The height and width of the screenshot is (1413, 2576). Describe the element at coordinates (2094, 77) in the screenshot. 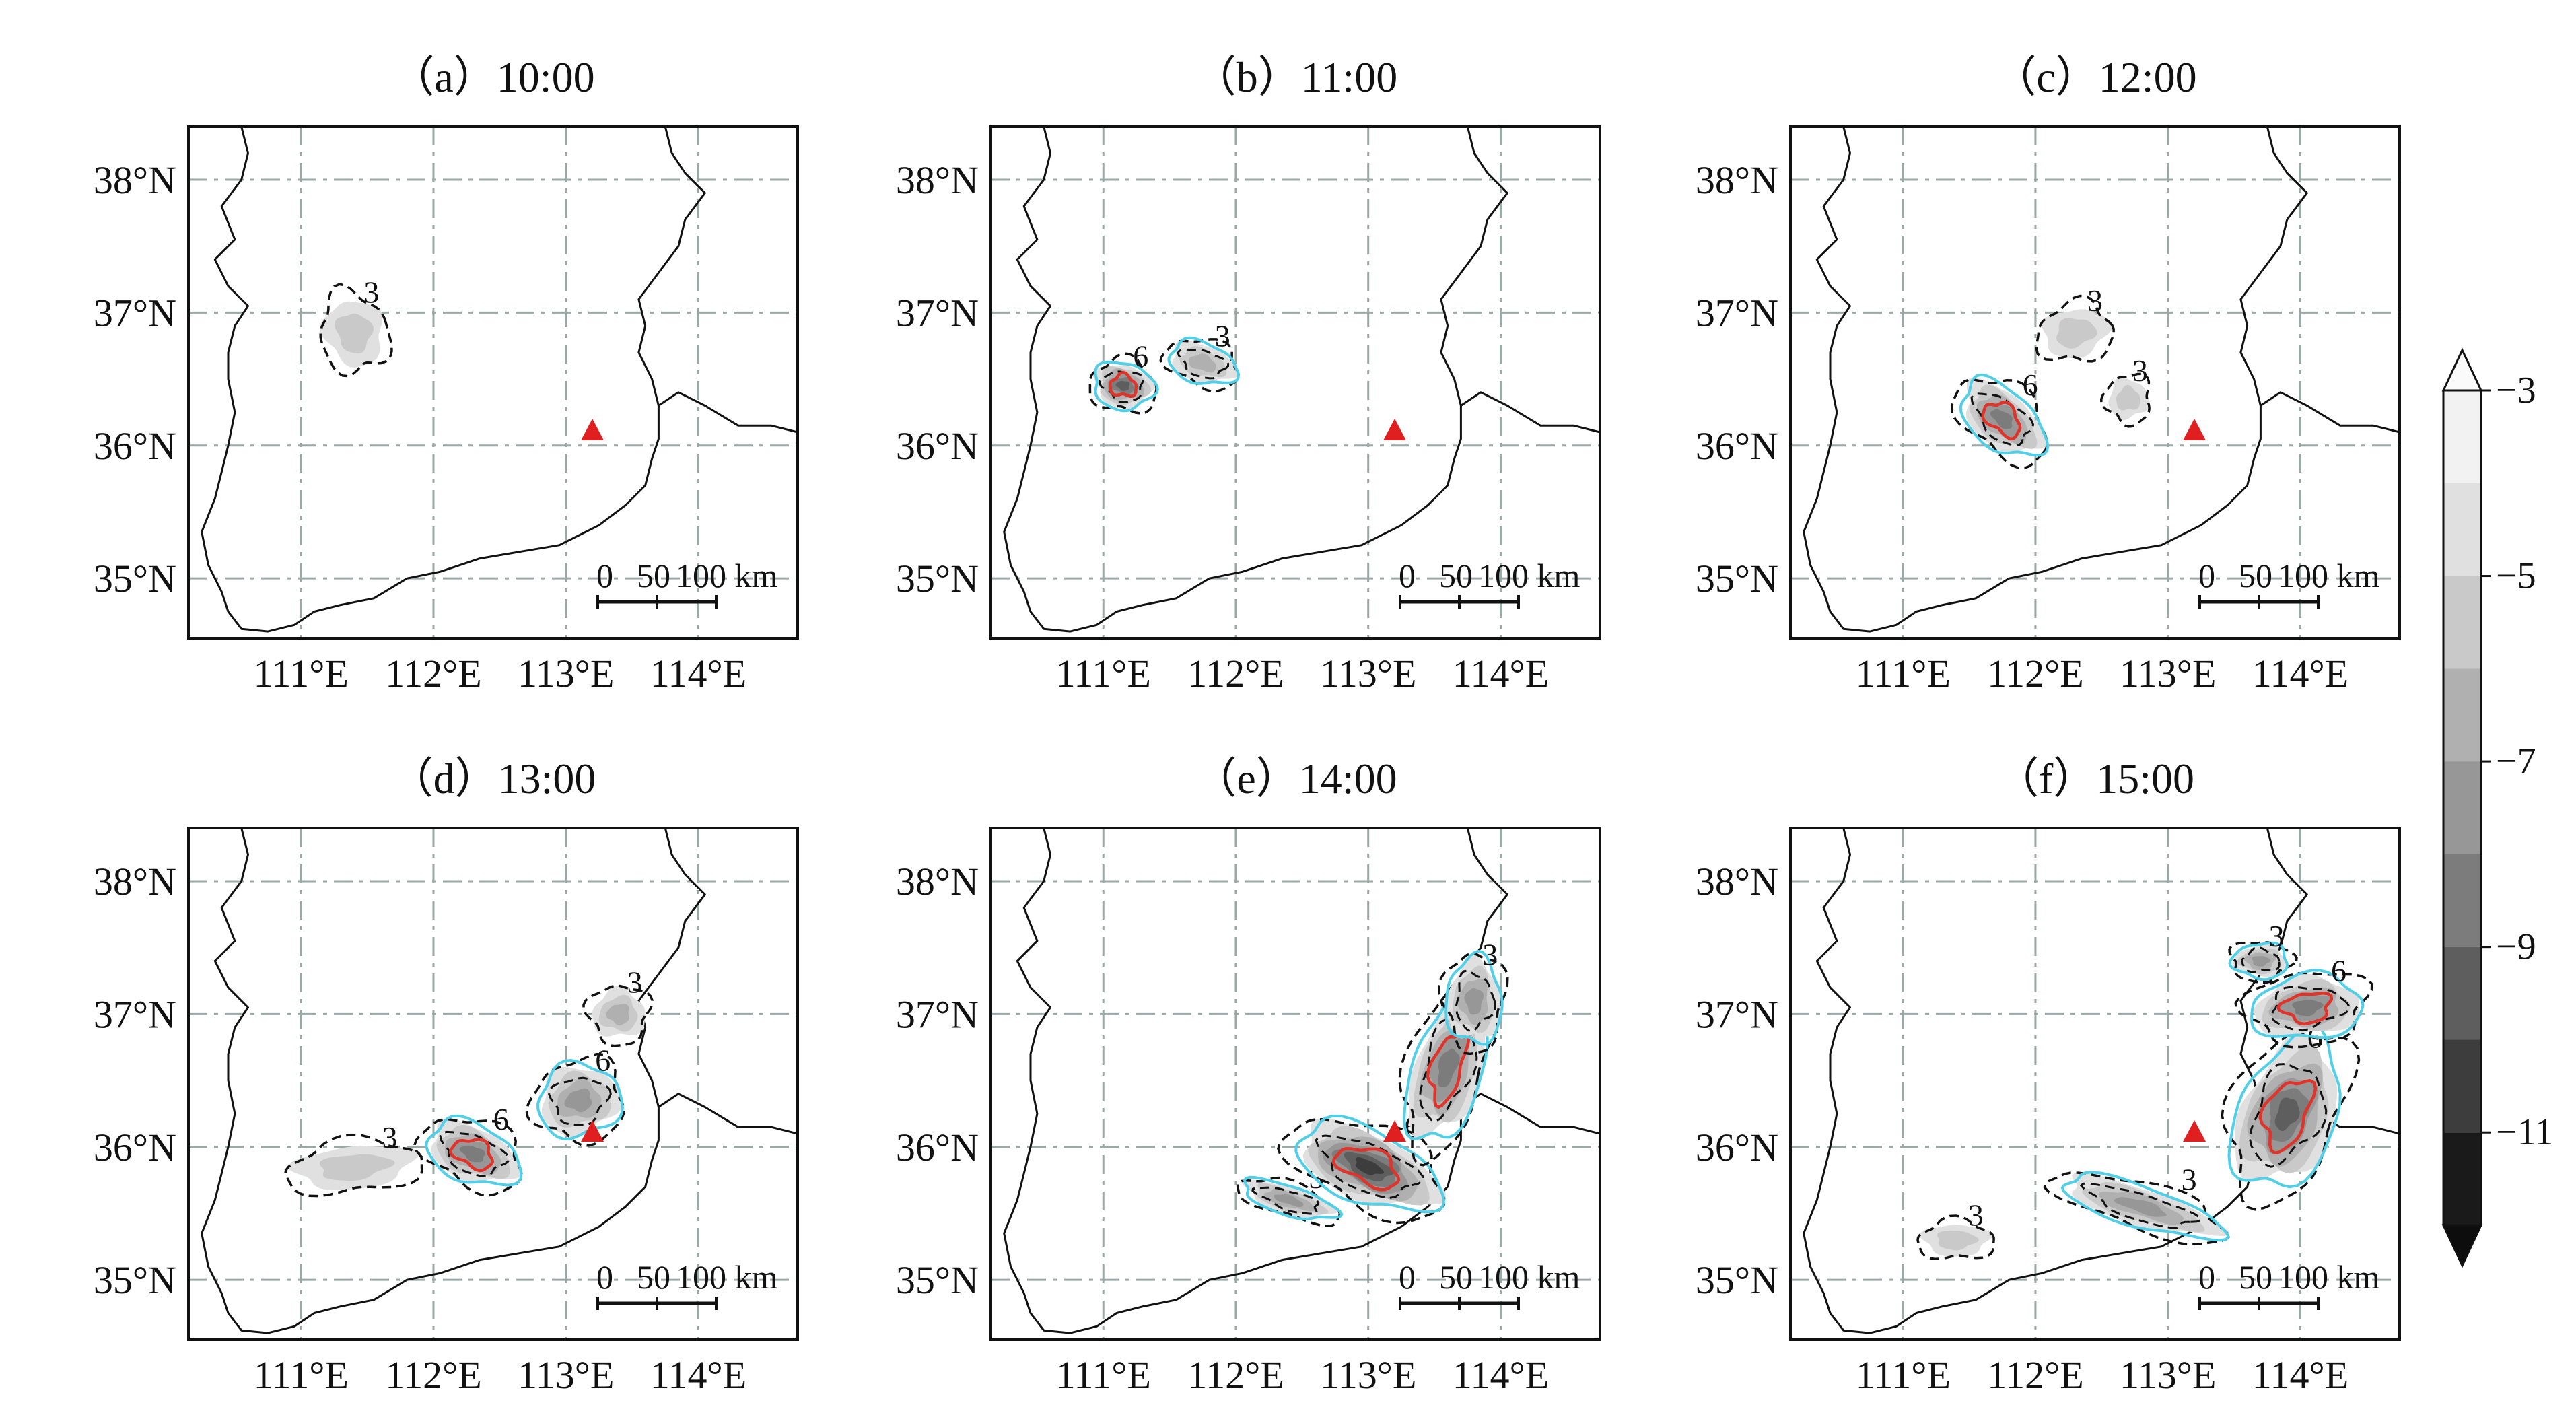

I see `panel-title: （c）12:00` at that location.